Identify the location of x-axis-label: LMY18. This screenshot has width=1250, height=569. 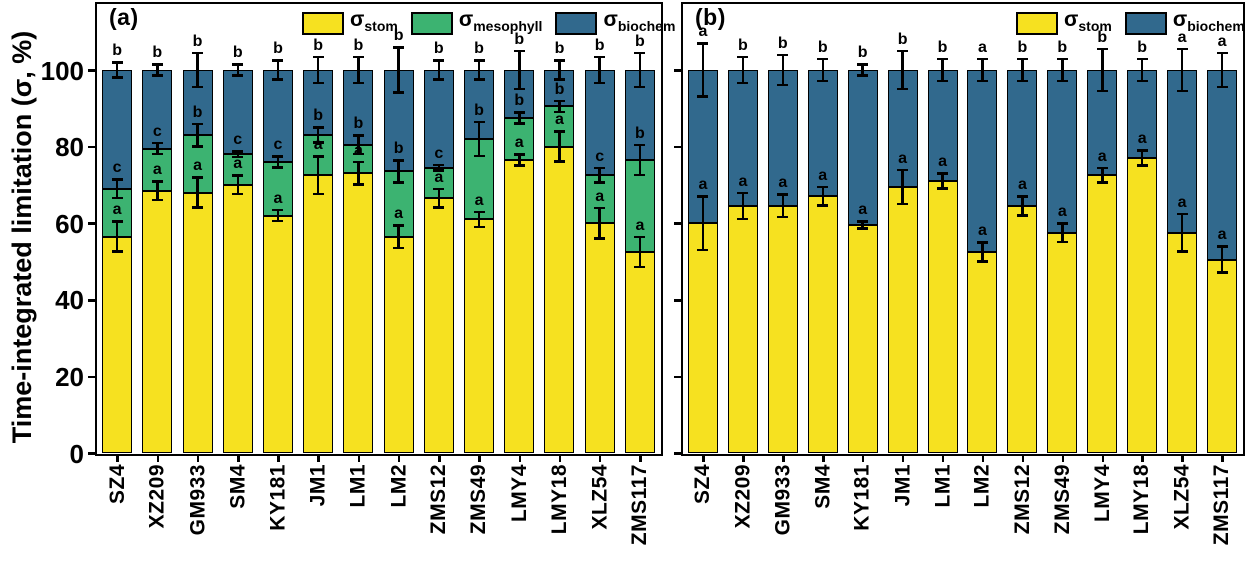
(1142, 499).